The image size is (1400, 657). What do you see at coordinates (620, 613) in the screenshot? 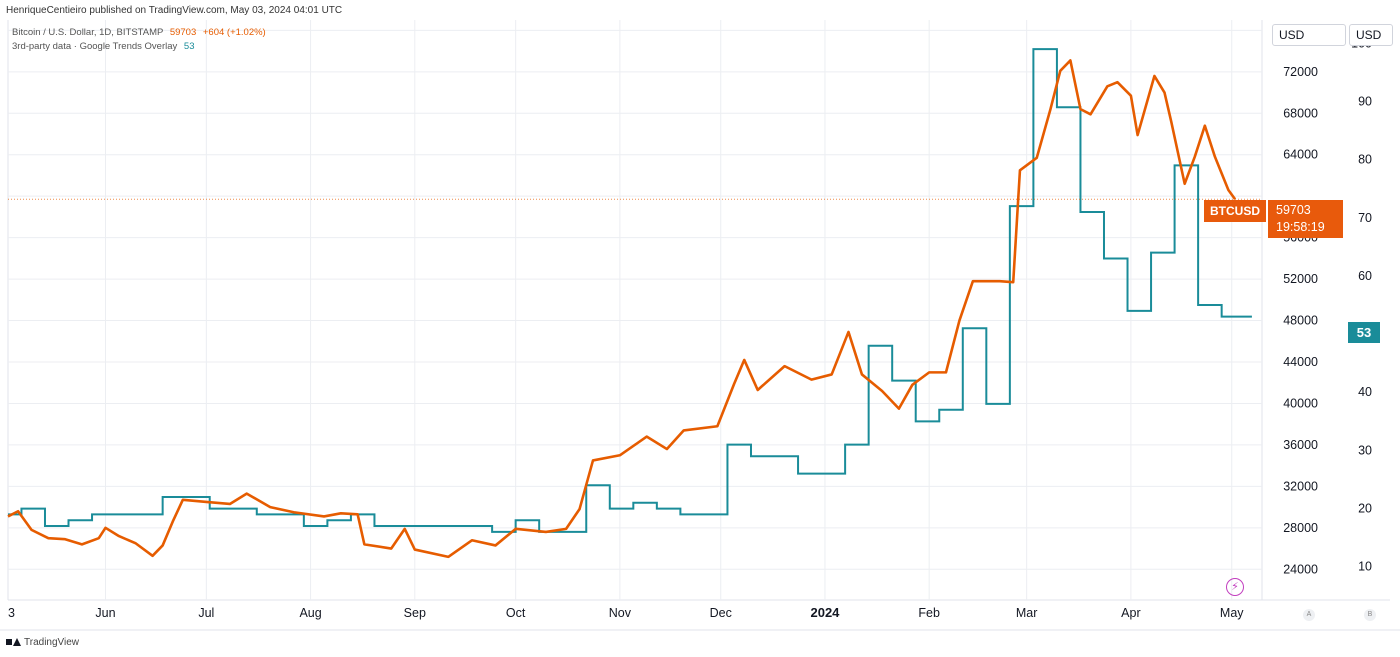
I see `x-tick-label: Nov` at bounding box center [620, 613].